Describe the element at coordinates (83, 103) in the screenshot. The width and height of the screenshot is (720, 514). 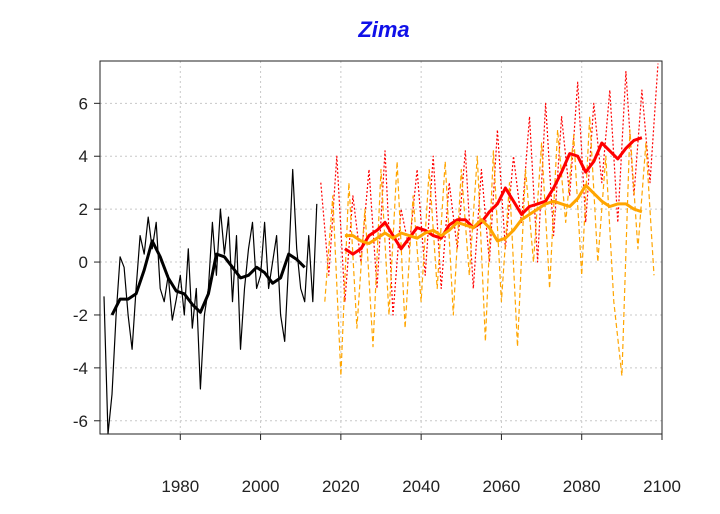
I see `y-tick-label: 6` at that location.